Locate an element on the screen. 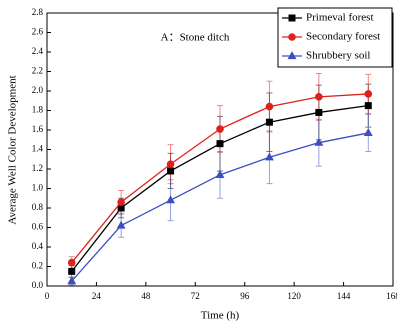 The image size is (397, 329). x-tick-label: 168 is located at coordinates (391, 296).